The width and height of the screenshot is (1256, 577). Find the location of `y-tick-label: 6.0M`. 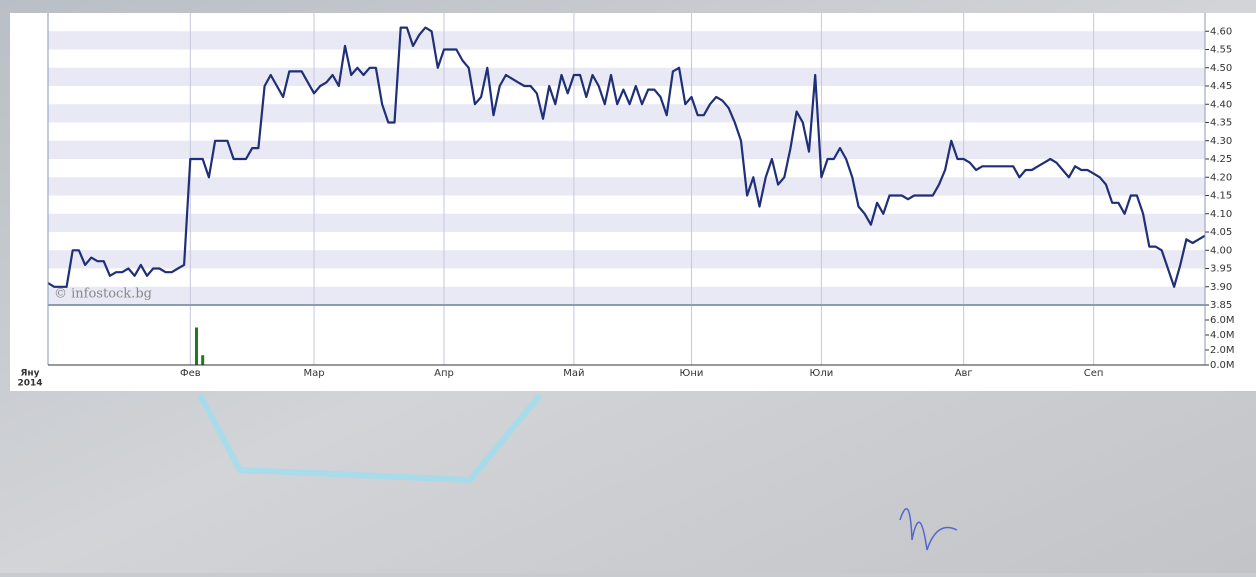

y-tick-label: 6.0M is located at coordinates (1222, 320).